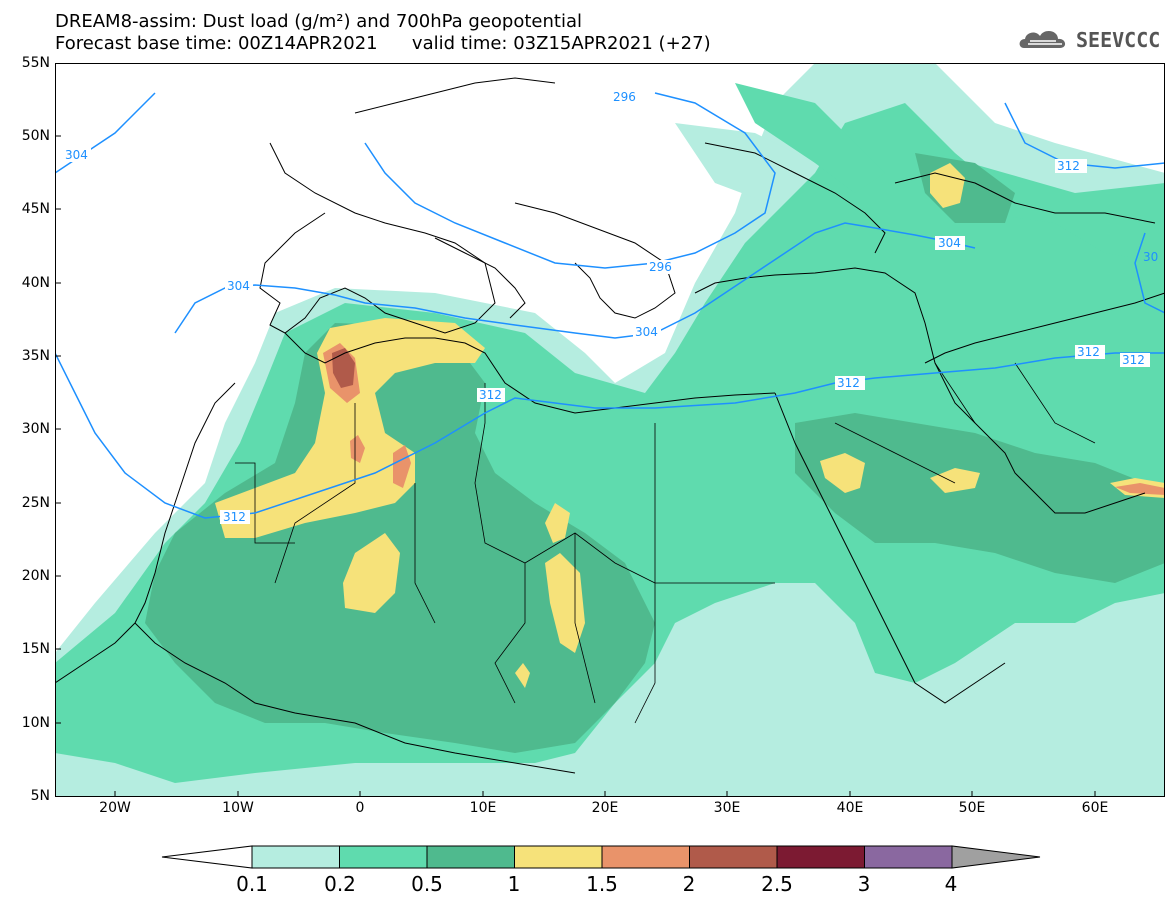  Describe the element at coordinates (951, 884) in the screenshot. I see `colorbar-tick: 4` at that location.